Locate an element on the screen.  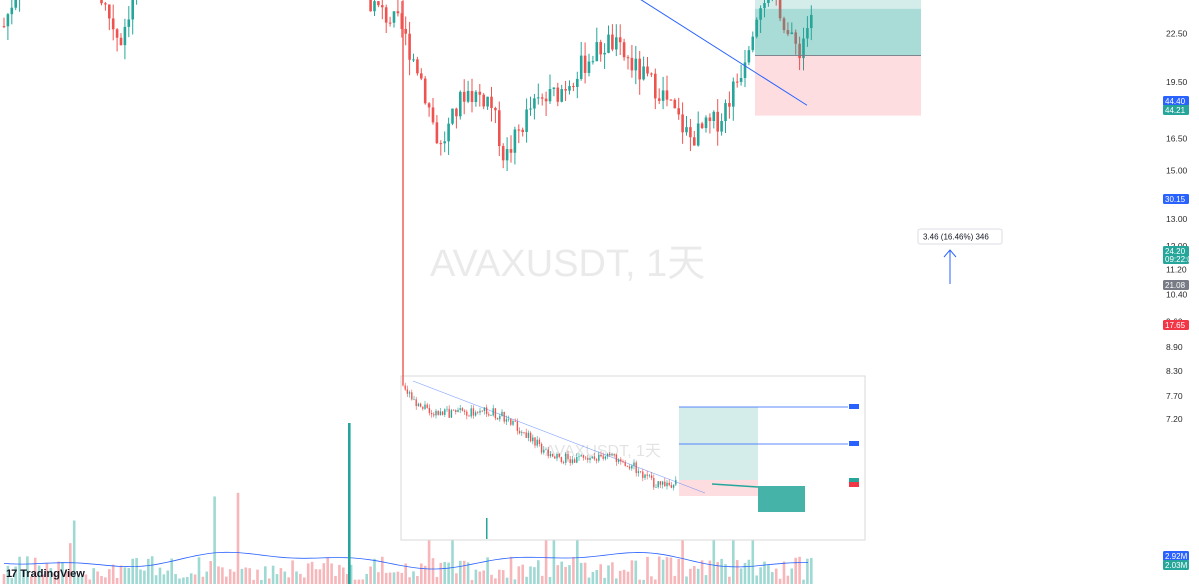
price-tag-label: 44.21 is located at coordinates (1175, 110).